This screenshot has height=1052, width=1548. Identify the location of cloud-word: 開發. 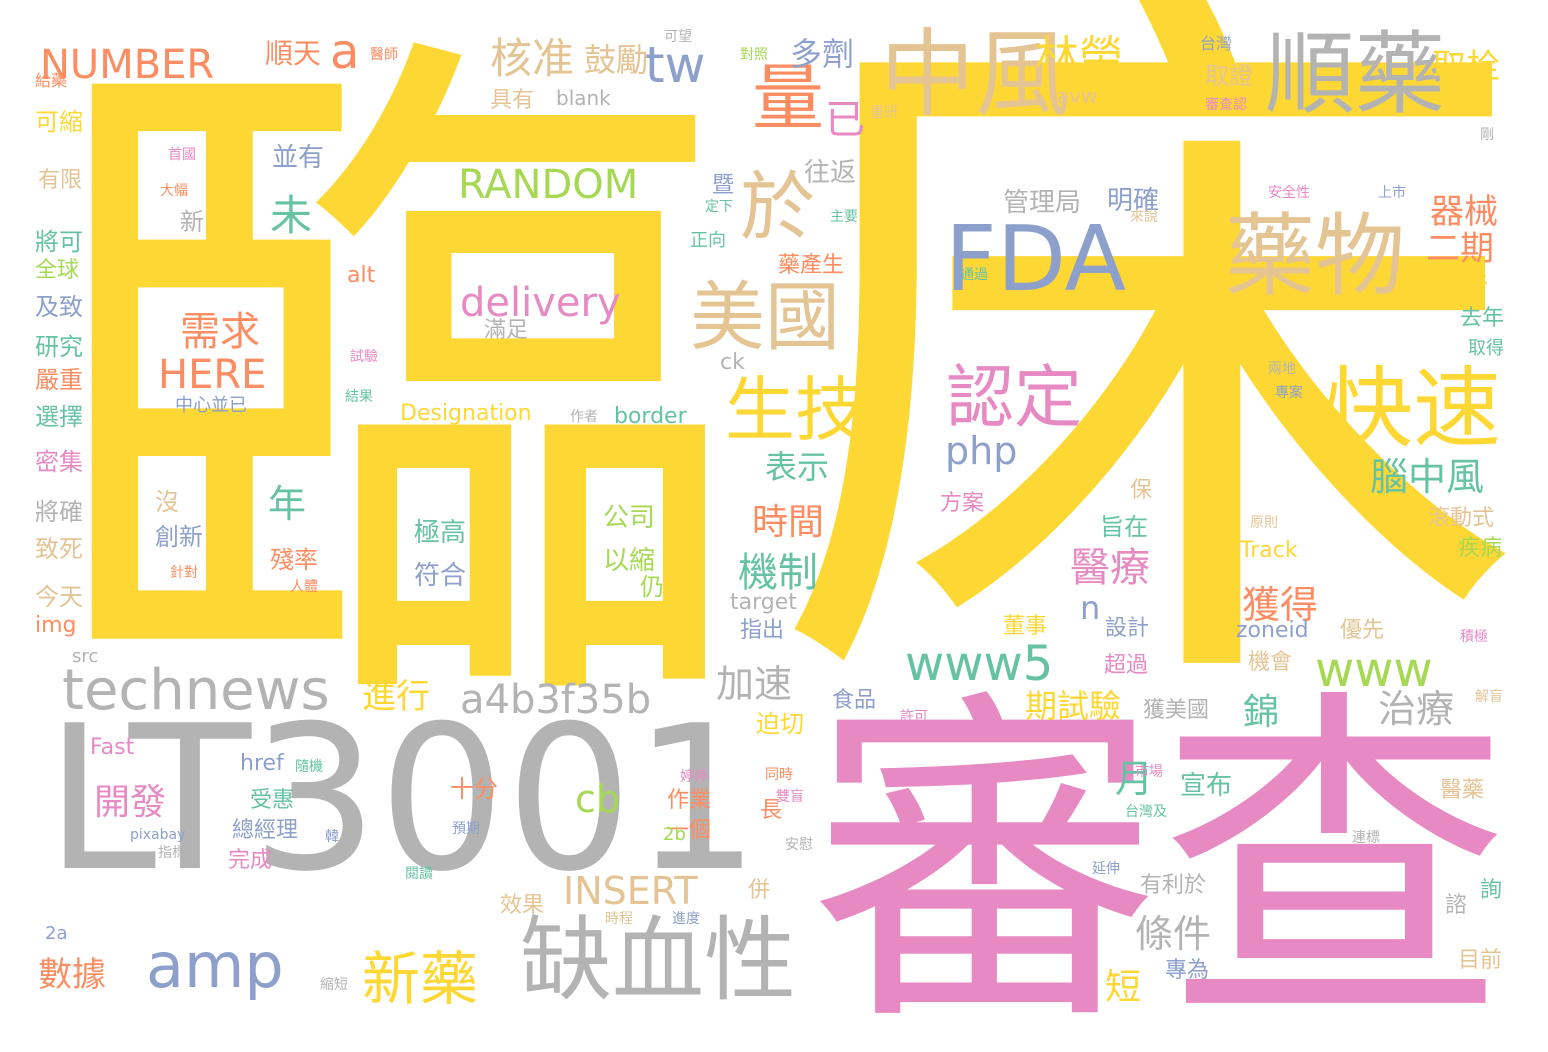
(130, 802).